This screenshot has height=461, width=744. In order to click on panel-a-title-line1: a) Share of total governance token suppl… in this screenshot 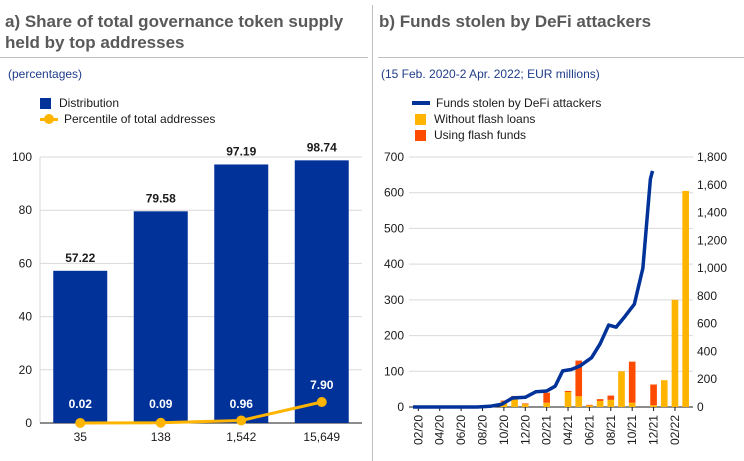, I will do `click(174, 21)`.